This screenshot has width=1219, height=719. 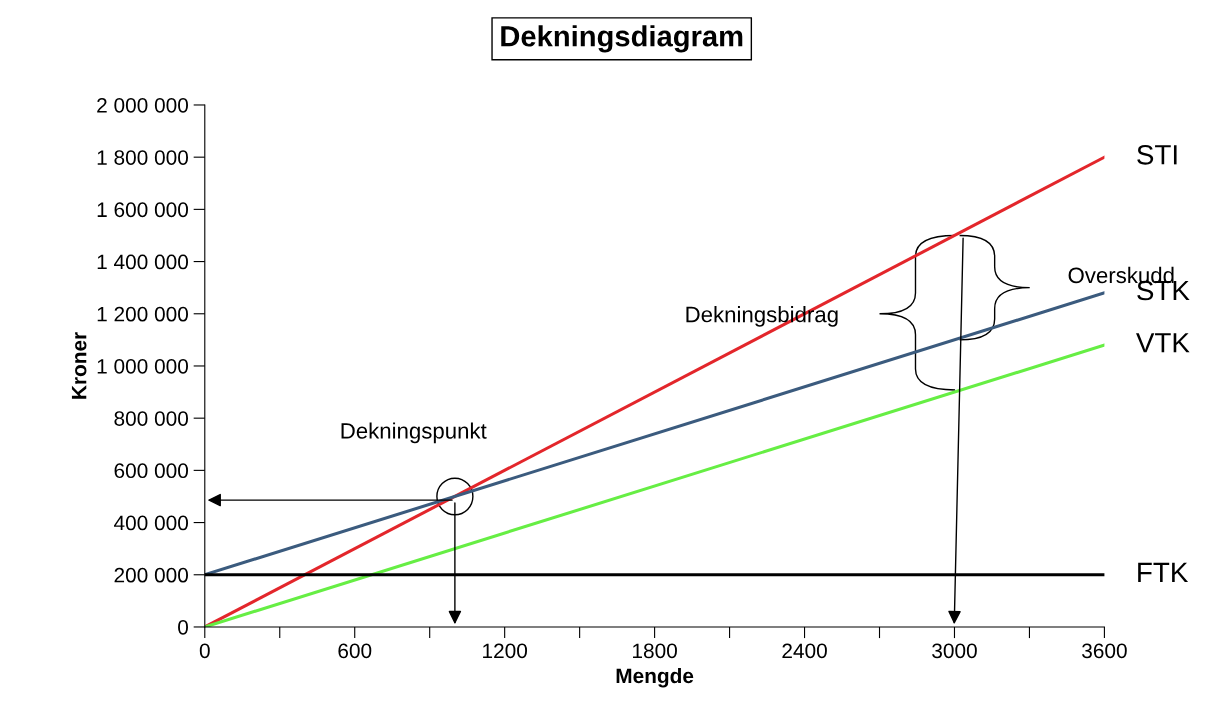 I want to click on y-tick-label: 0, so click(x=183, y=627).